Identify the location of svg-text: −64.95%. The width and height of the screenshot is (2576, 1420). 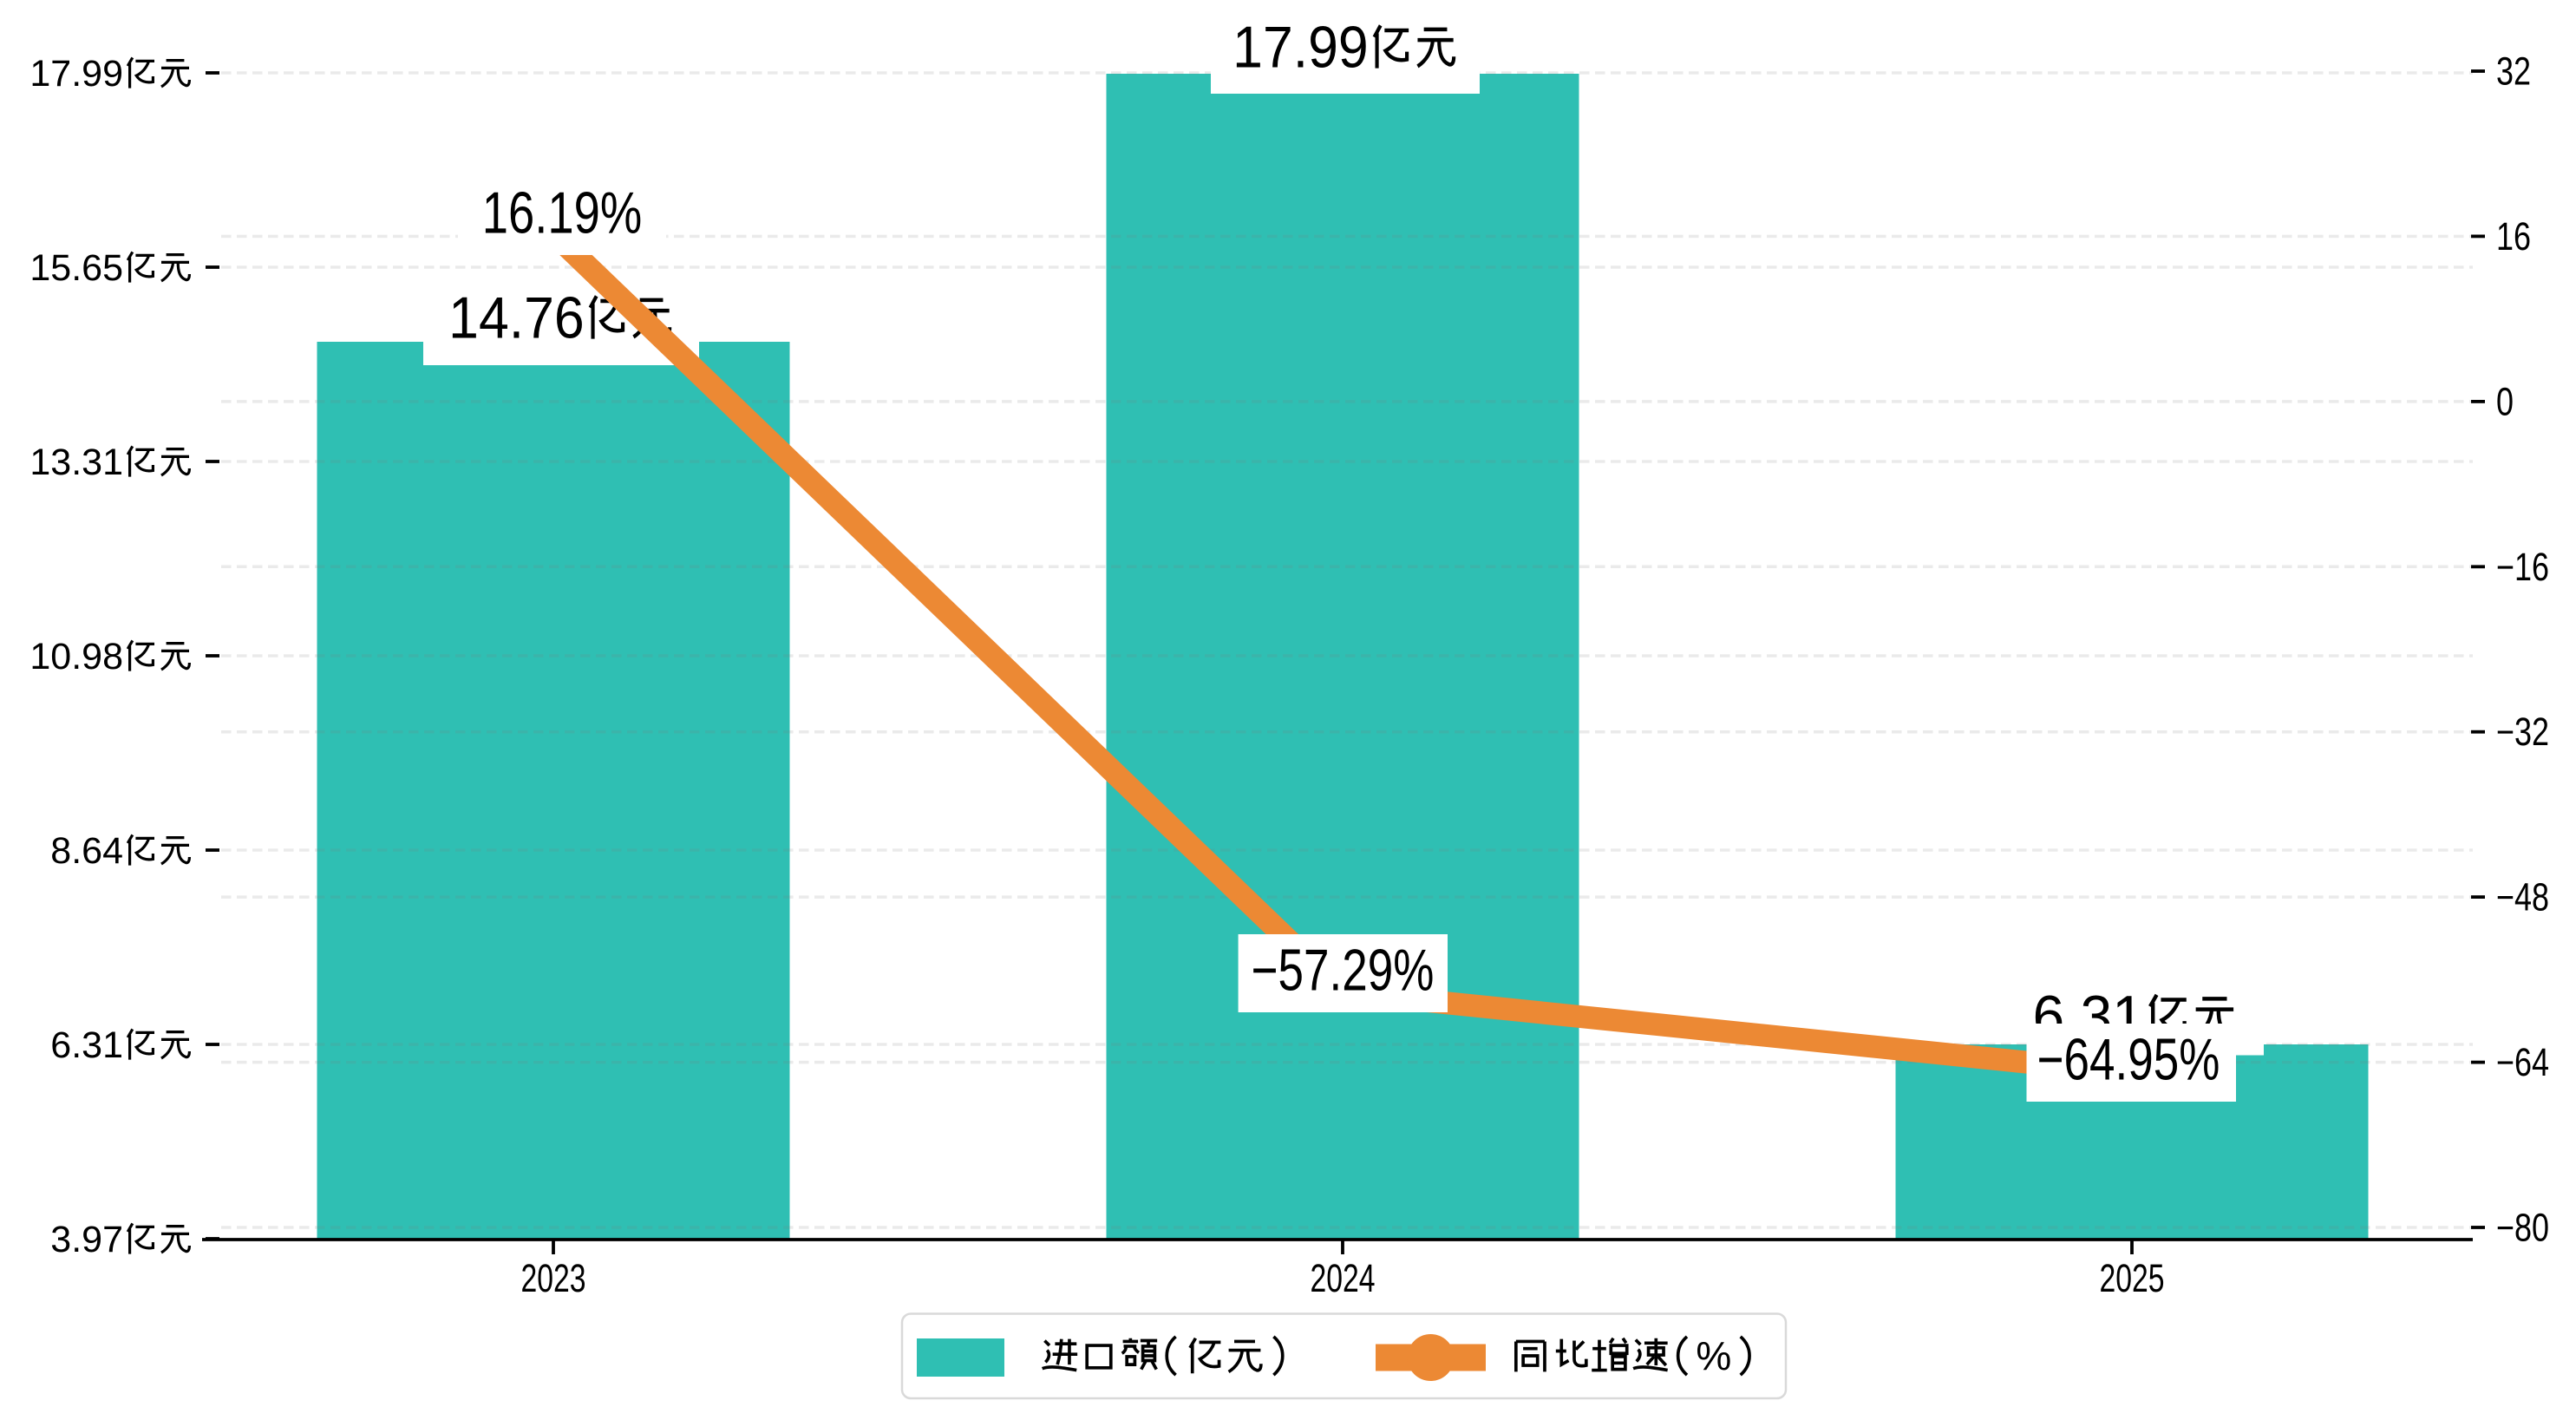
(2128, 1059).